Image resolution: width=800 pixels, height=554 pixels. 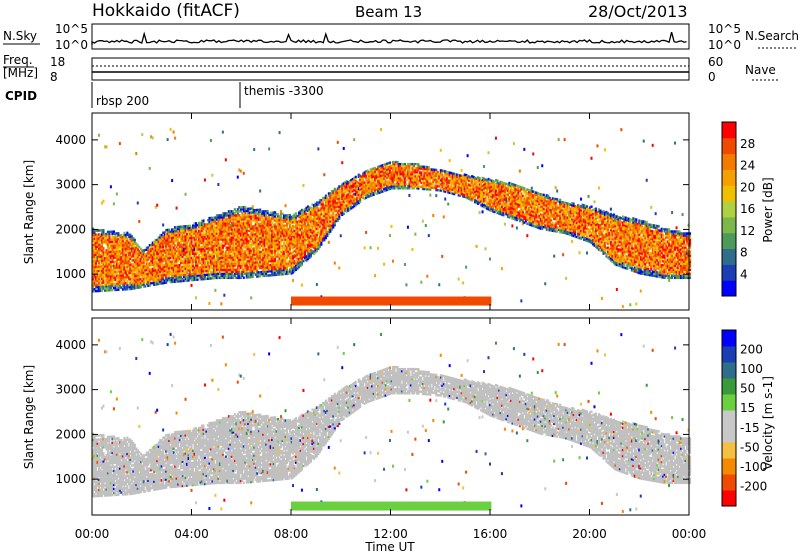 What do you see at coordinates (747, 231) in the screenshot?
I see `colorbar-tick-label: 12` at bounding box center [747, 231].